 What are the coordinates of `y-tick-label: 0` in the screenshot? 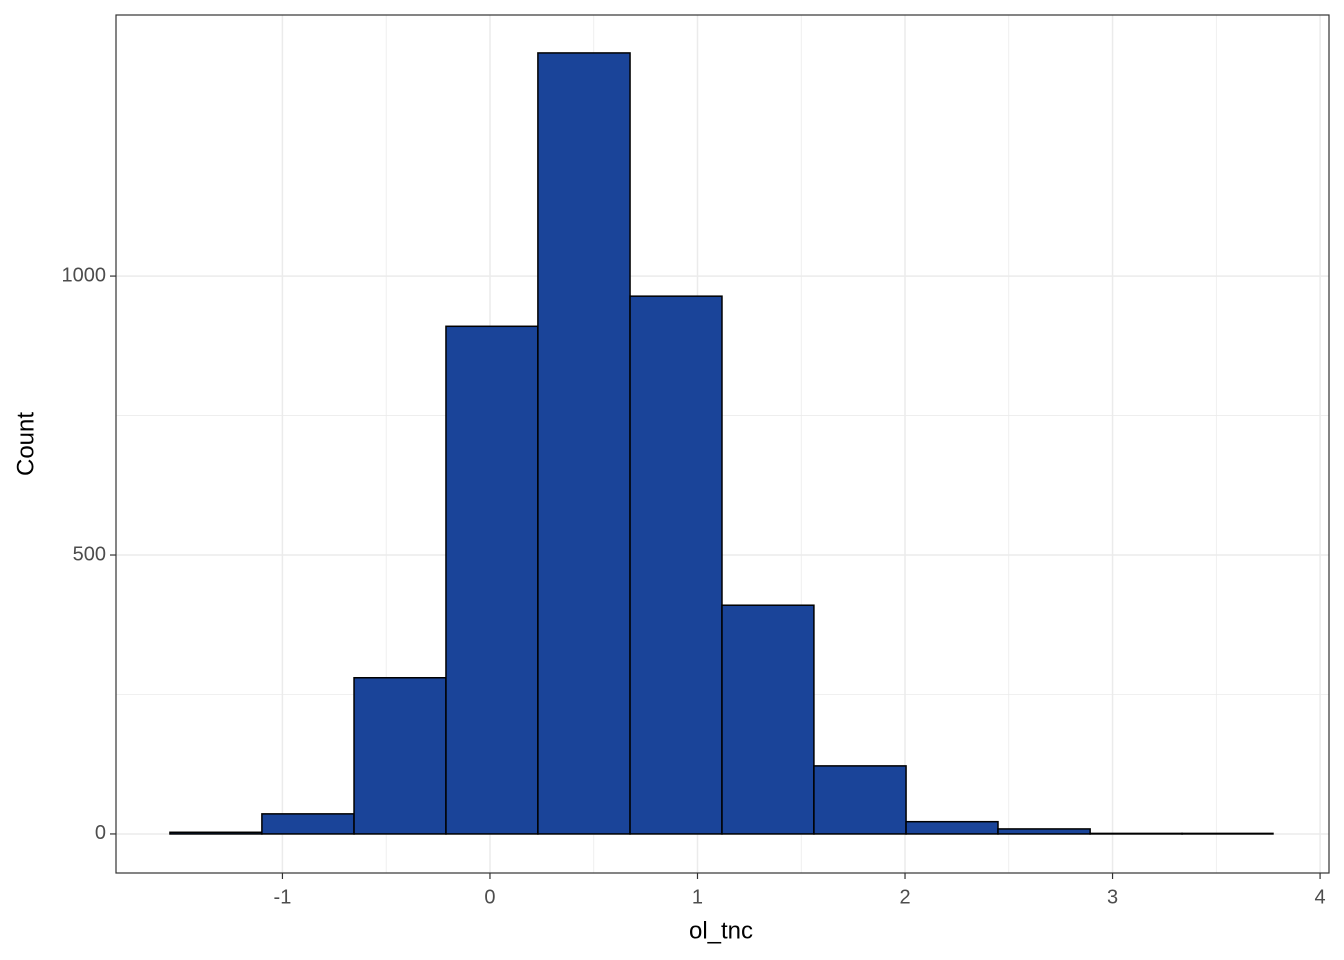 It's located at (100, 833).